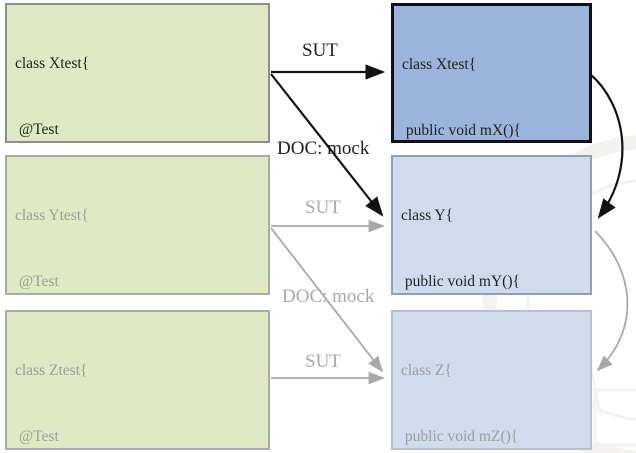  What do you see at coordinates (611, 301) in the screenshot?
I see `call-arc-y-to-z` at bounding box center [611, 301].